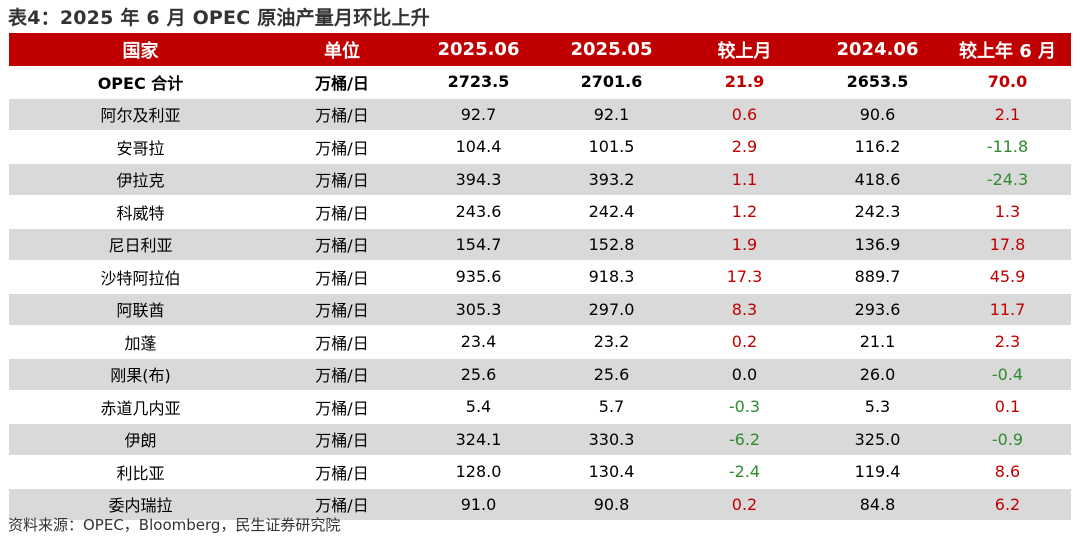 This screenshot has width=1080, height=540. I want to click on header-mom-change: 较上月, so click(744, 49).